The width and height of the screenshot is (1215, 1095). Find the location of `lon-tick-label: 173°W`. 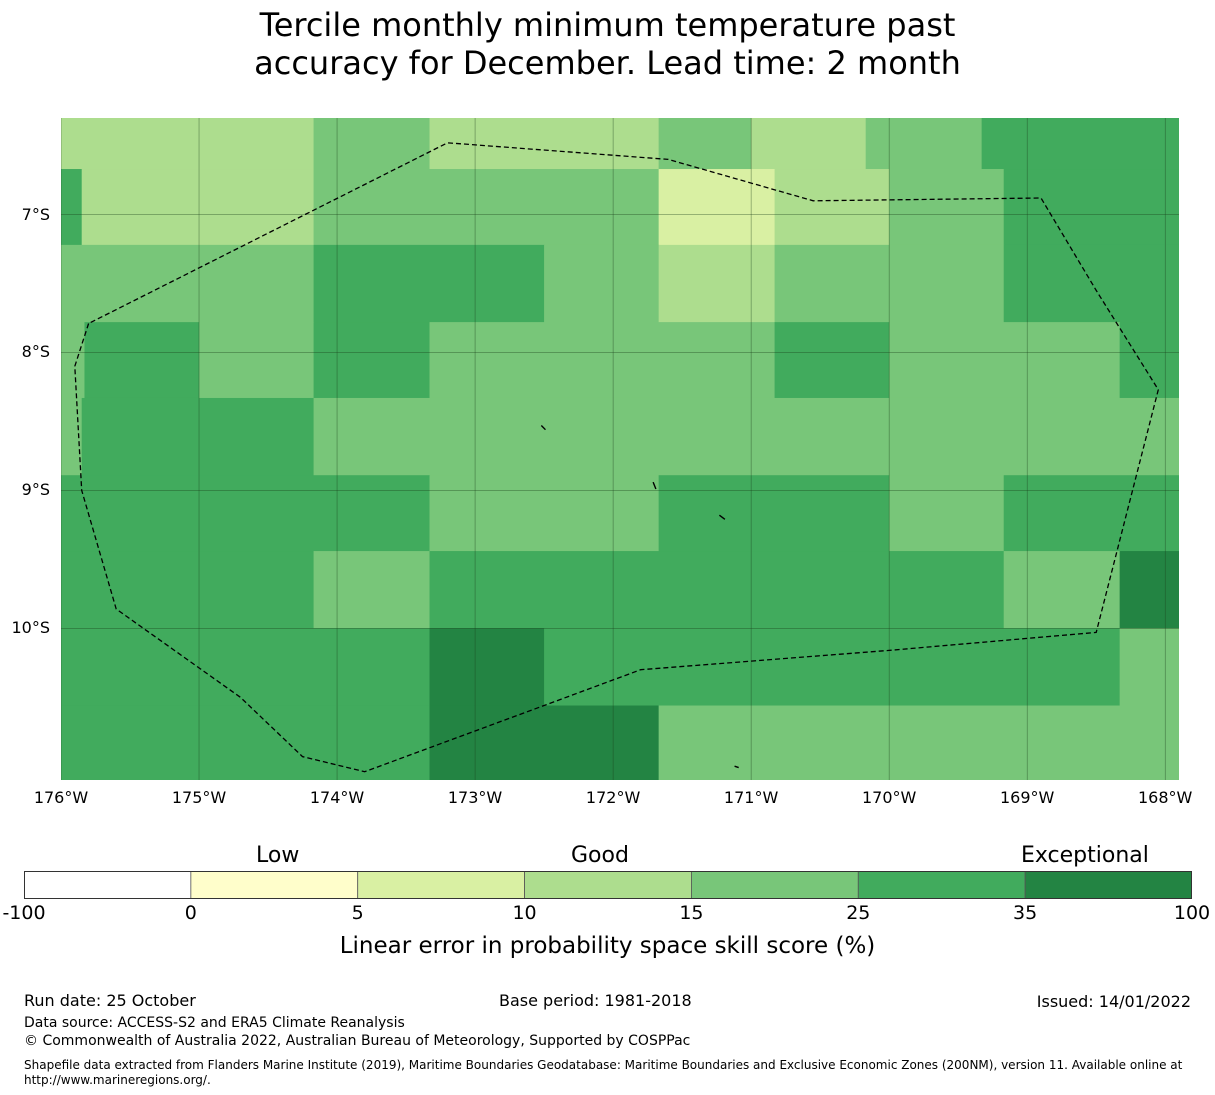

lon-tick-label: 173°W is located at coordinates (475, 797).